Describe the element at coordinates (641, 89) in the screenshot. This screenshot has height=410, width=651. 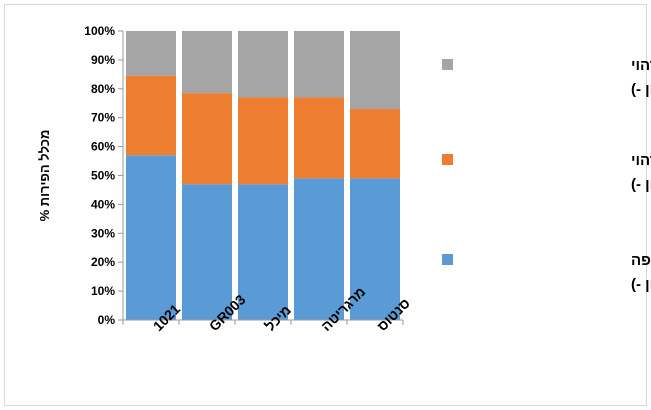
I see `legend-label-series-3: 3 (הורמון -)` at that location.